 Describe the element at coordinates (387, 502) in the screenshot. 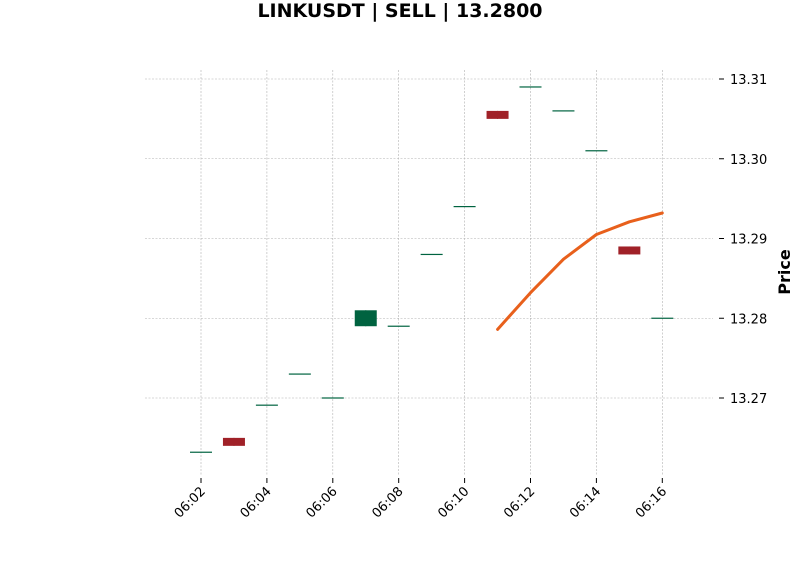

I see `x-tick-label: 06:08` at that location.